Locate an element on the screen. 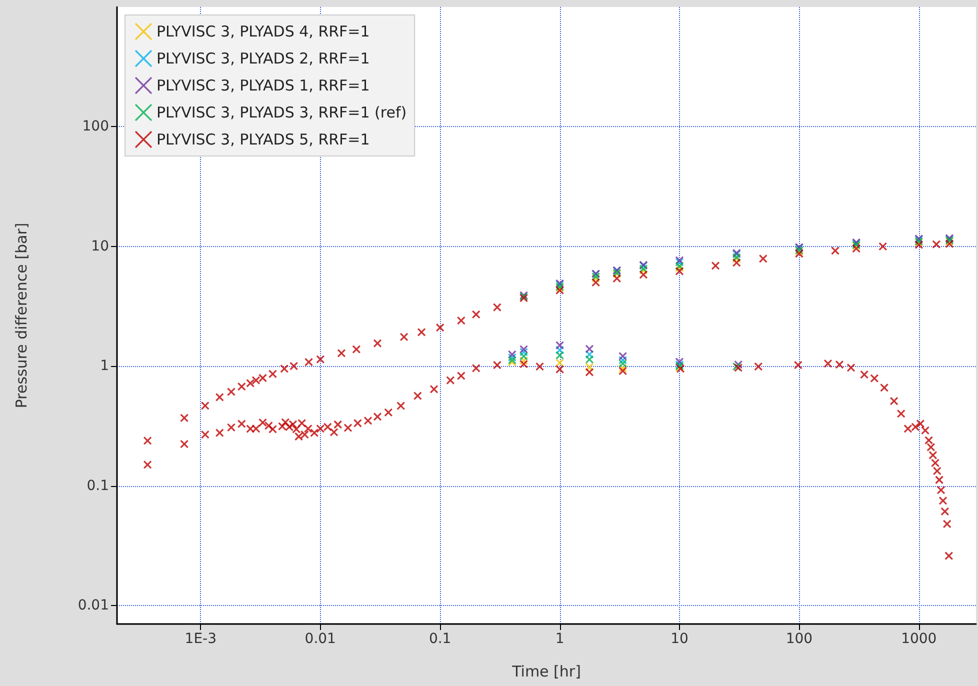  legend-label: PLYVISC 3, PLYADS 2, RRF=1 is located at coordinates (263, 59).